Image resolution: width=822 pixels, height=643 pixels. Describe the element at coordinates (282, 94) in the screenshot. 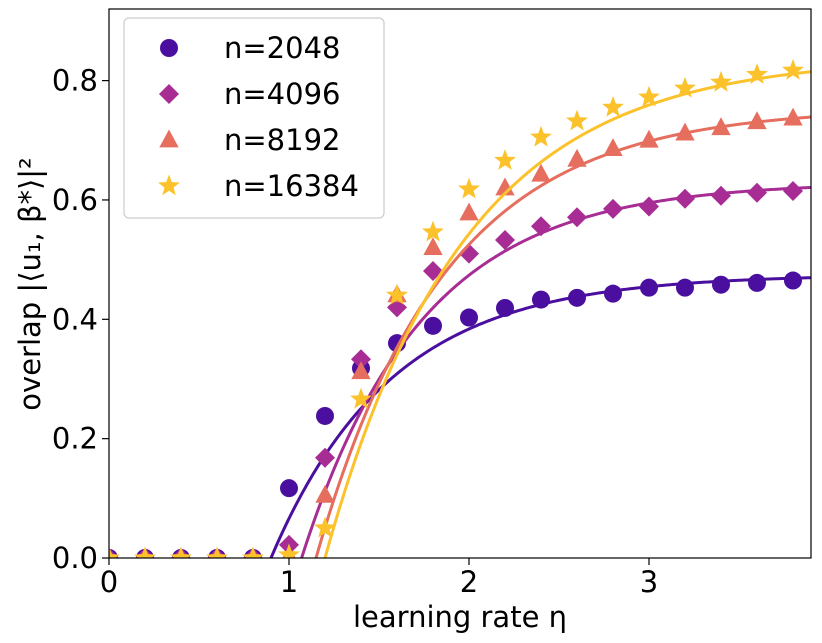

I see `legend-label-n=4096: n=4096` at that location.